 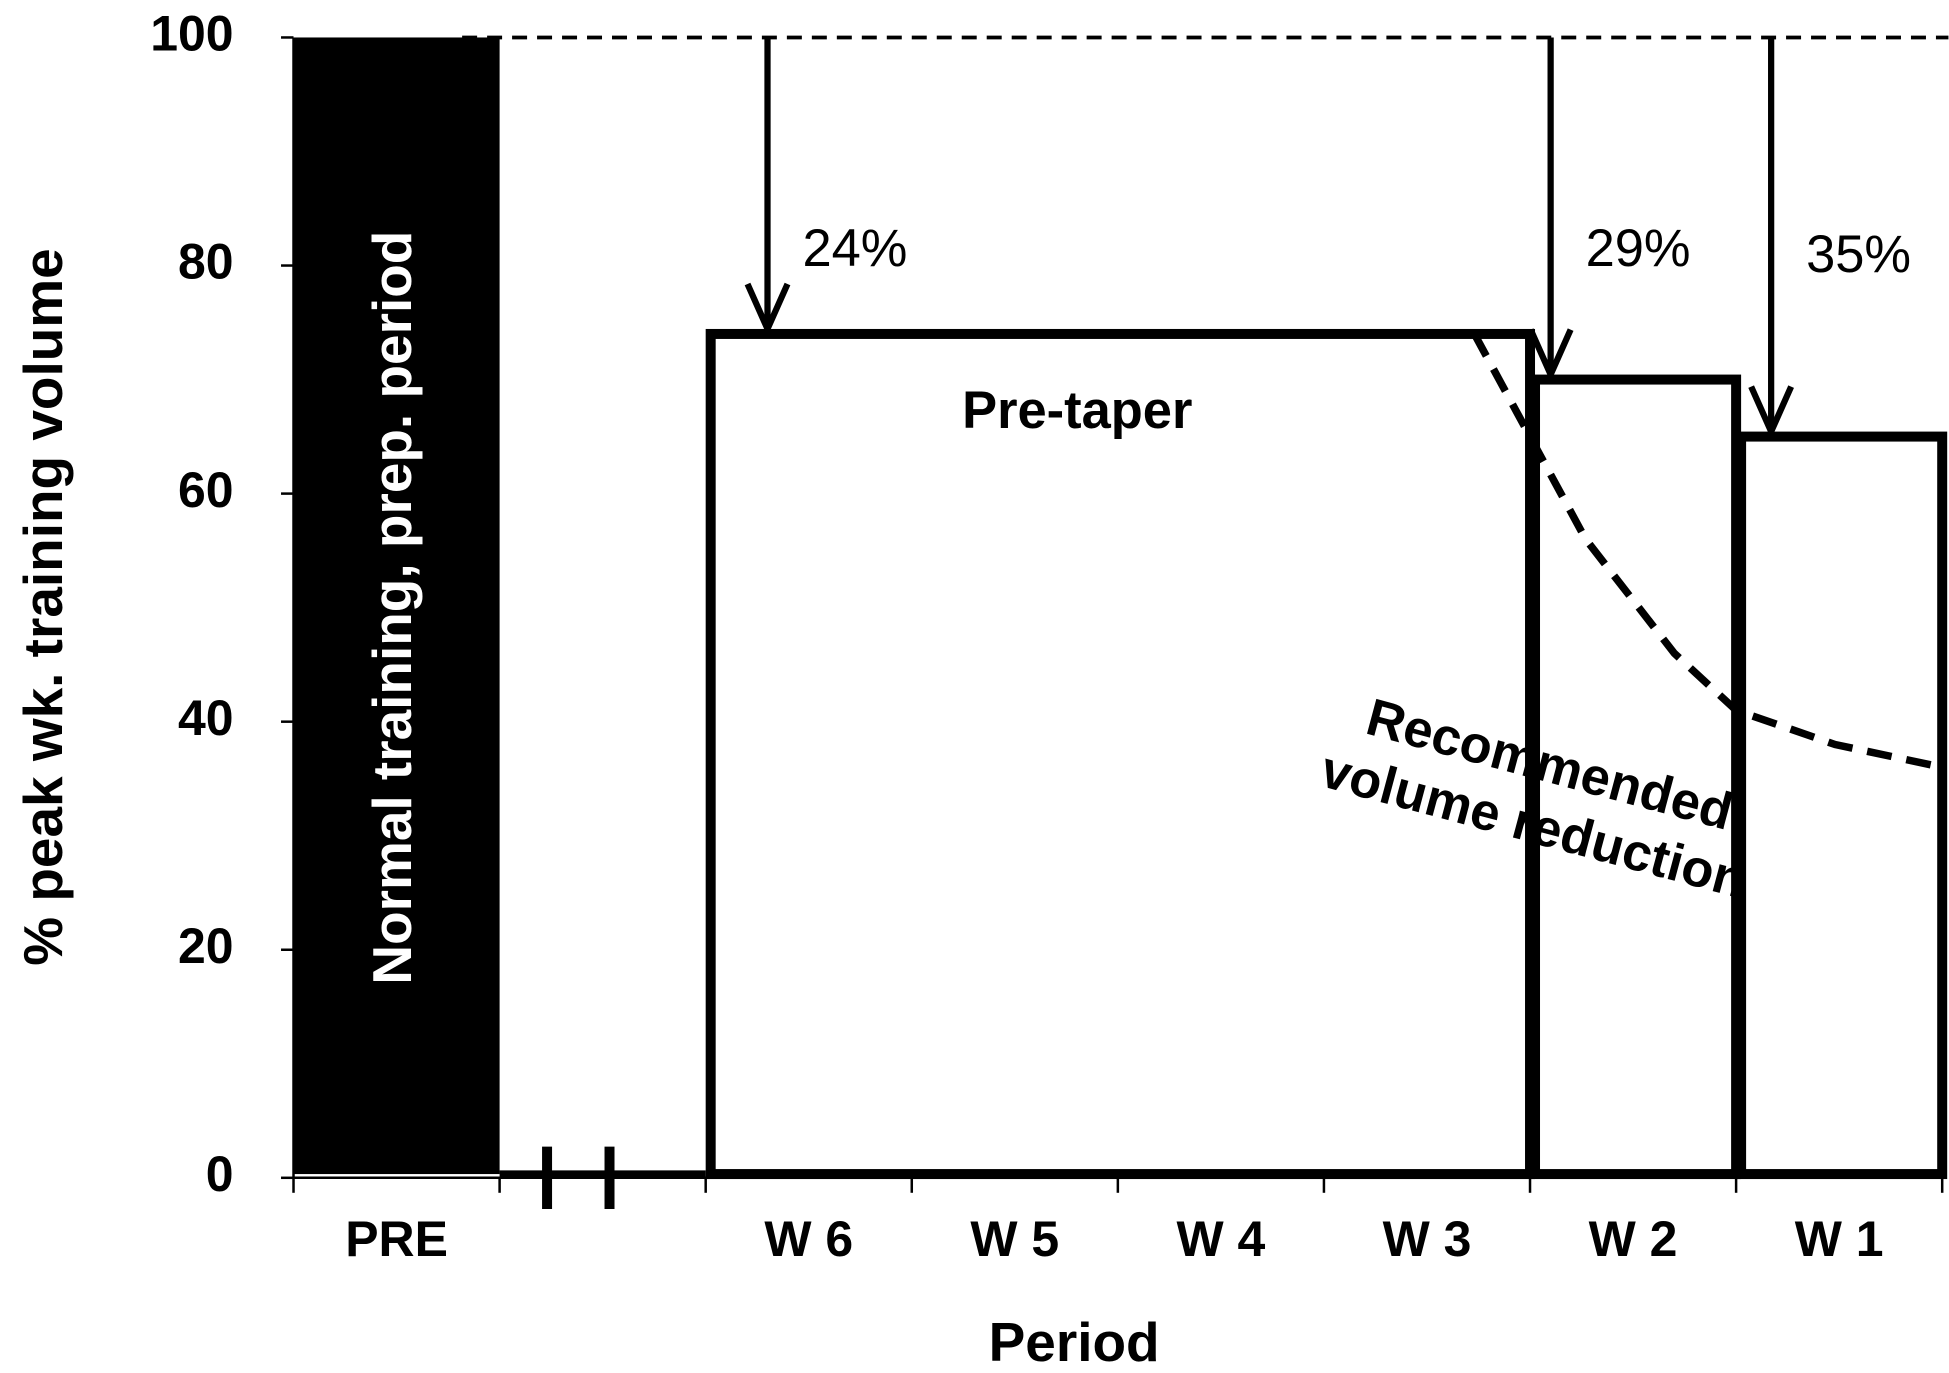 What do you see at coordinates (396, 1239) in the screenshot?
I see `x-tick-label: PRE` at bounding box center [396, 1239].